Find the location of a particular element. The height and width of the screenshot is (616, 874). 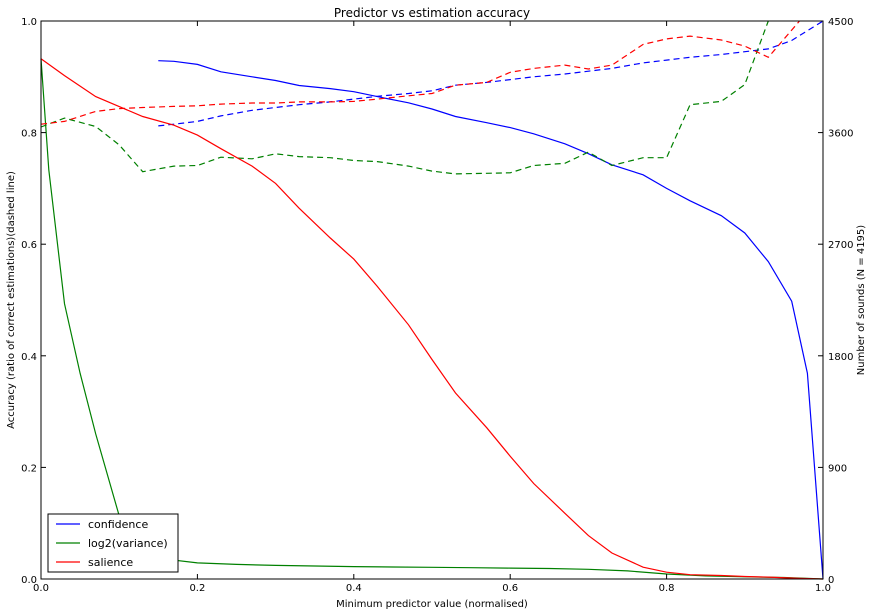

y2-tick-label: 1800 is located at coordinates (840, 357).